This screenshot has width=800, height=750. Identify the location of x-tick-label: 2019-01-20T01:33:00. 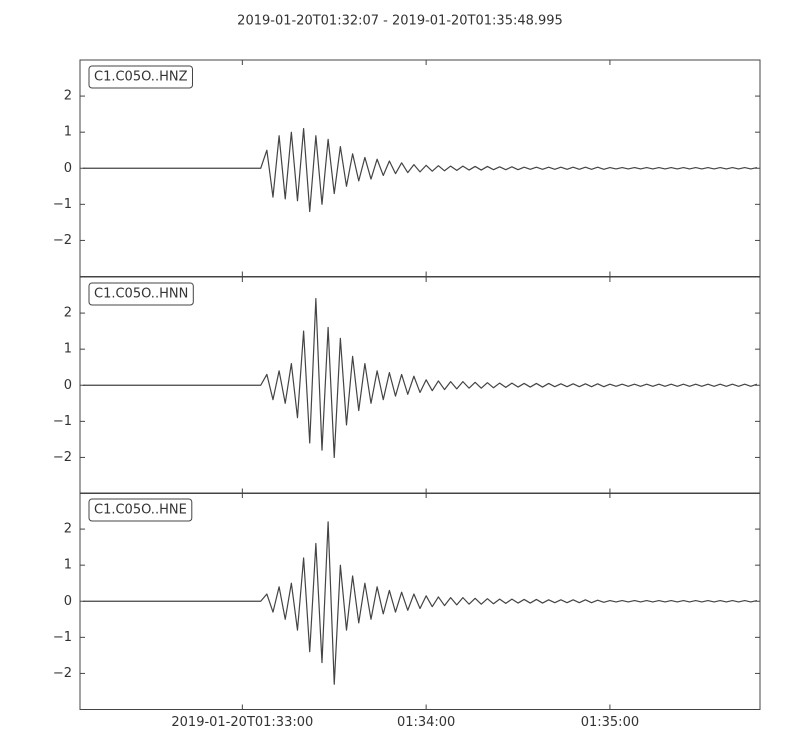
(242, 722).